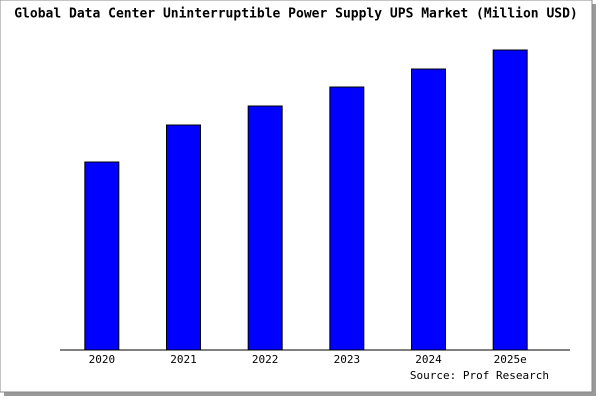 The image size is (600, 400). What do you see at coordinates (510, 359) in the screenshot?
I see `x-tick-label: 2025e` at bounding box center [510, 359].